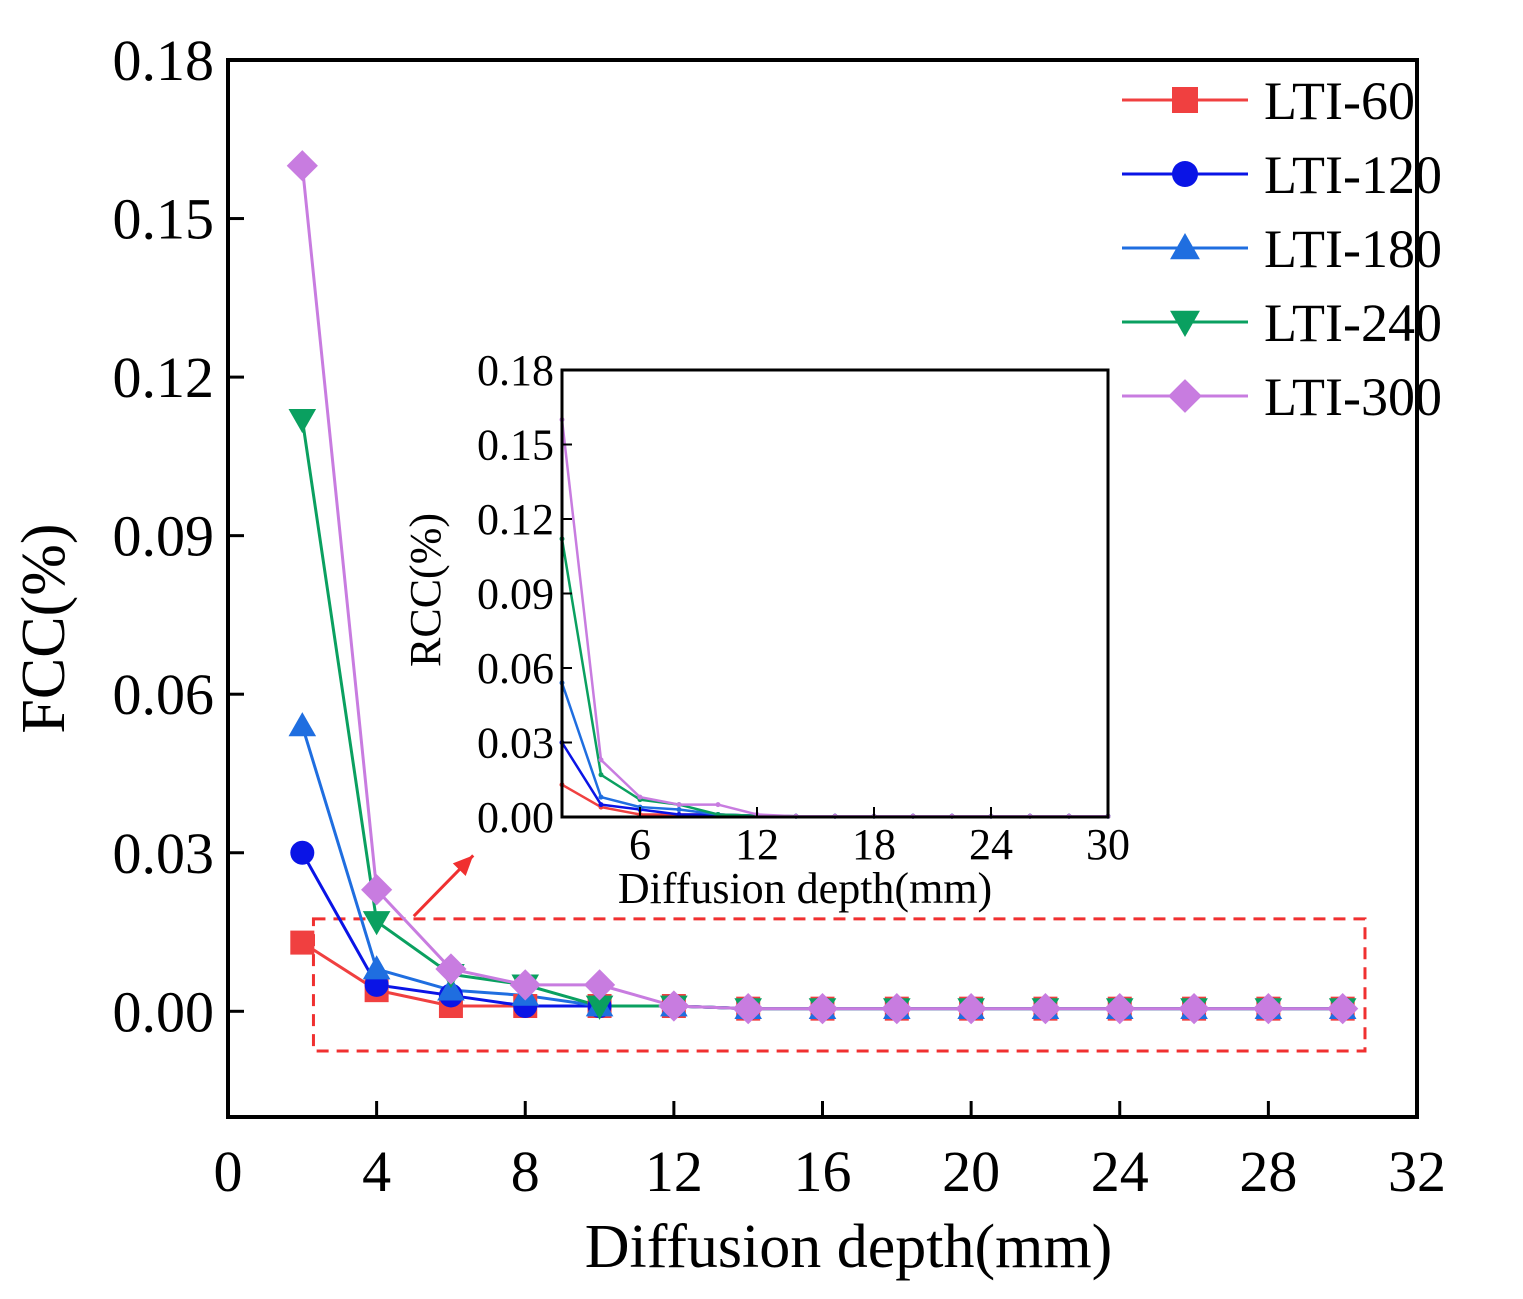 This screenshot has height=1299, width=1523. I want to click on y-axis-title: FCC(%), so click(44, 628).